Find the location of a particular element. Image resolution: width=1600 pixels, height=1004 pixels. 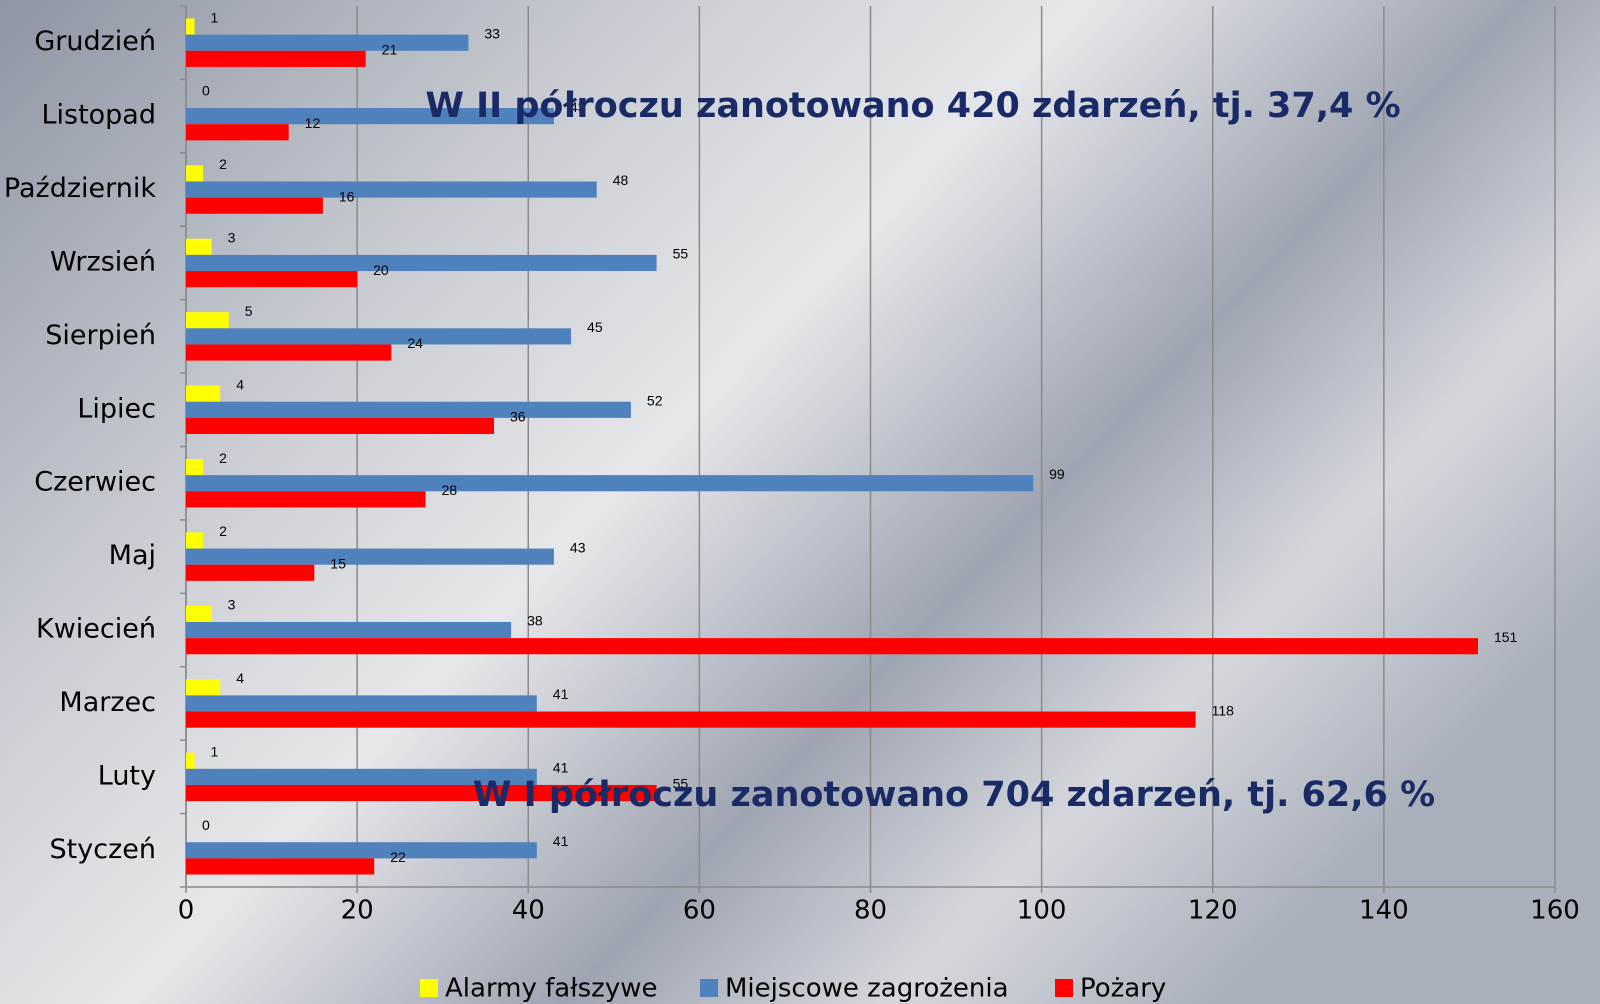

y-tick-label: Wrzsień is located at coordinates (103, 261).